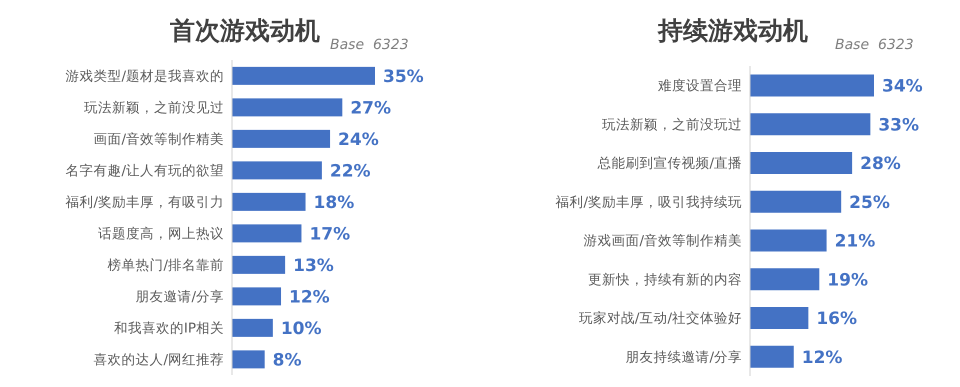 The height and width of the screenshot is (387, 960). What do you see at coordinates (732, 31) in the screenshot?
I see `chart-title: 持续游戏动机` at bounding box center [732, 31].